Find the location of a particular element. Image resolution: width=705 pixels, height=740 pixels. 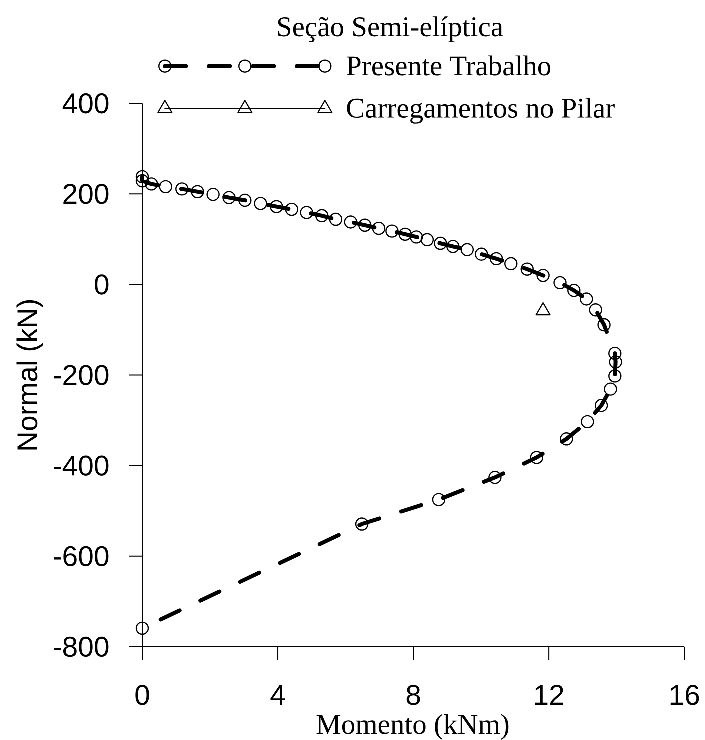

x-tick-label: 16 is located at coordinates (685, 695).